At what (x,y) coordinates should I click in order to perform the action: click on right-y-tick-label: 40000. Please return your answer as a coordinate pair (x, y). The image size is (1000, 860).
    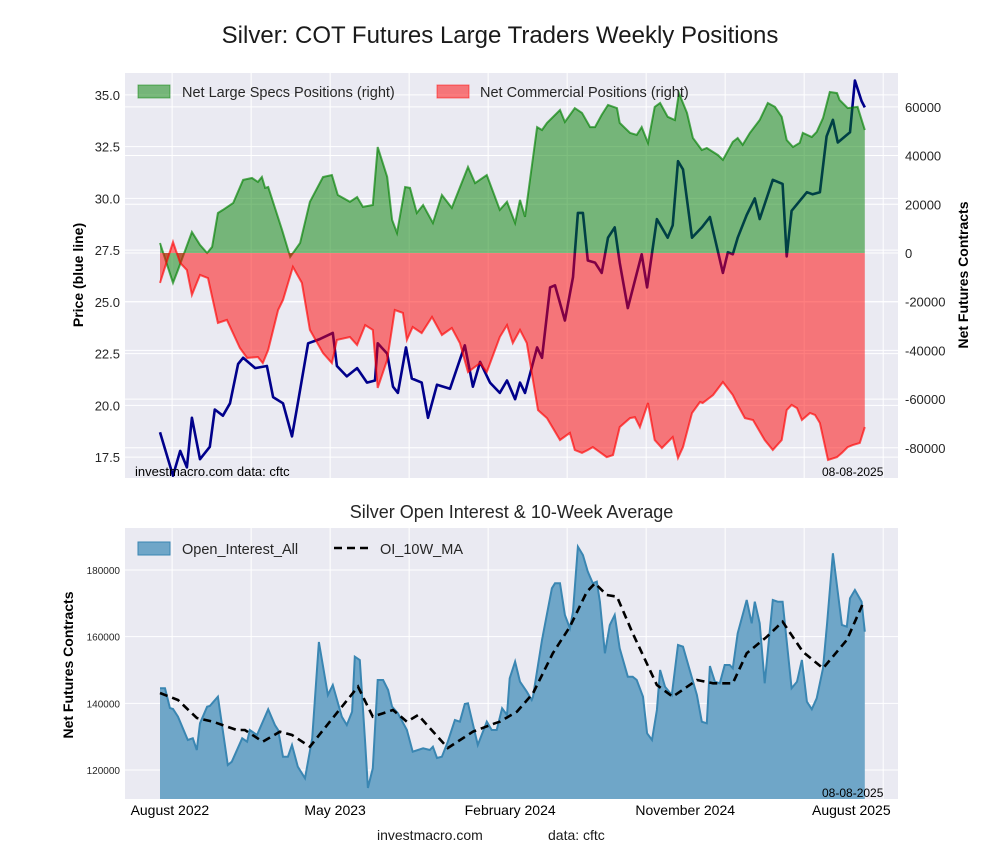
    Looking at the image, I should click on (923, 156).